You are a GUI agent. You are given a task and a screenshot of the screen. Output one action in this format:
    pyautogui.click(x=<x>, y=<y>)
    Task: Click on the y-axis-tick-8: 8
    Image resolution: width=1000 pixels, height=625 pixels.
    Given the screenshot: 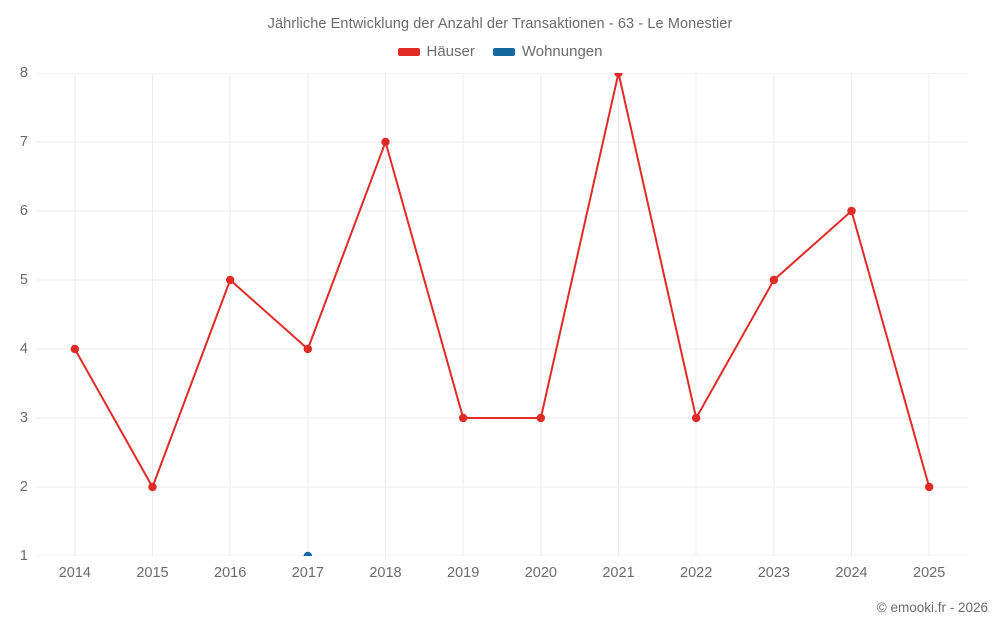 What is the action you would take?
    pyautogui.click(x=23, y=72)
    